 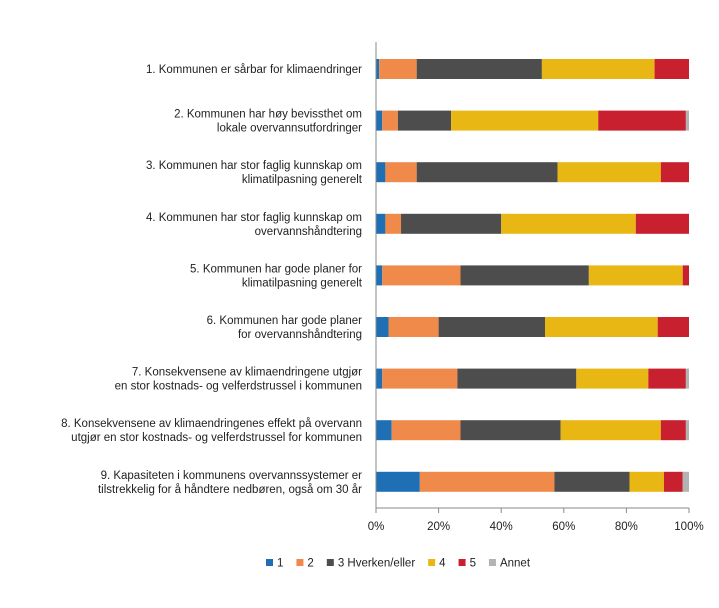 What do you see at coordinates (254, 166) in the screenshot?
I see `category-label: 3. Kommunen har stor faglig kunnskap om` at bounding box center [254, 166].